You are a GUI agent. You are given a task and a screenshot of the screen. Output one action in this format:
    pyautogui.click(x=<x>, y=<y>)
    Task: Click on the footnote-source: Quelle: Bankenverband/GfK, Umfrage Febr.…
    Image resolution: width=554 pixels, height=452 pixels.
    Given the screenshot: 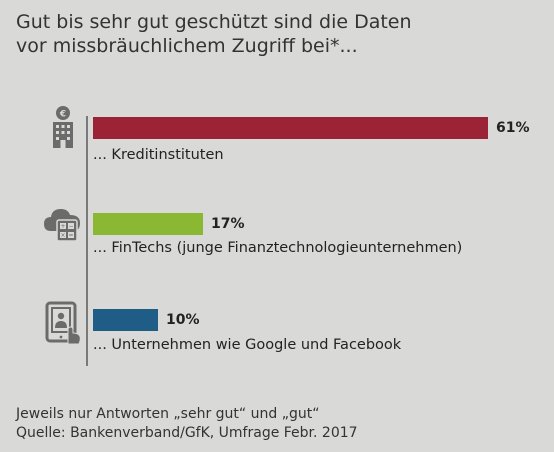 What is the action you would take?
    pyautogui.click(x=187, y=433)
    